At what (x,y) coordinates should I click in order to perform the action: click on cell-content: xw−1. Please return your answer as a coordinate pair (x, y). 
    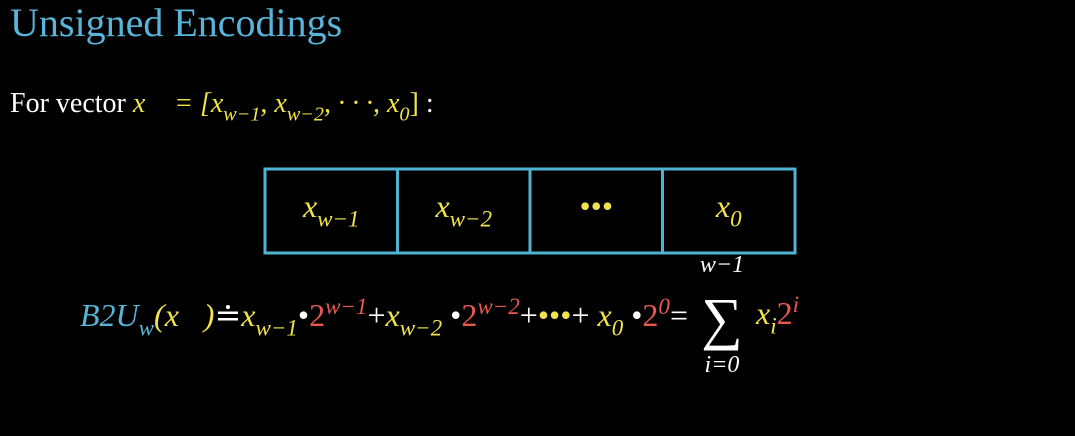
    Looking at the image, I should click on (331, 210).